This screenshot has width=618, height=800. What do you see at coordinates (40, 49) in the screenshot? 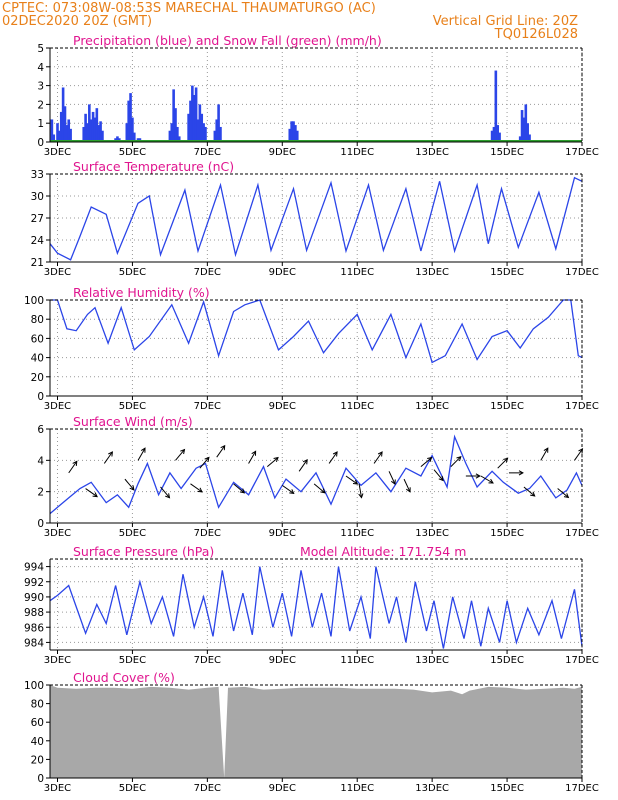
I see `y-tick-label: 5` at bounding box center [40, 49].